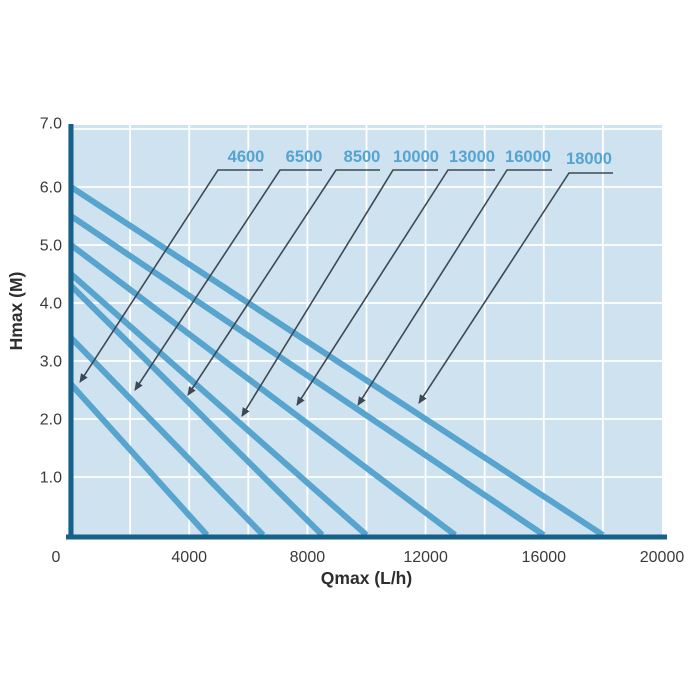 The image size is (700, 700). I want to click on y-tick-label: 6.0, so click(51, 188).